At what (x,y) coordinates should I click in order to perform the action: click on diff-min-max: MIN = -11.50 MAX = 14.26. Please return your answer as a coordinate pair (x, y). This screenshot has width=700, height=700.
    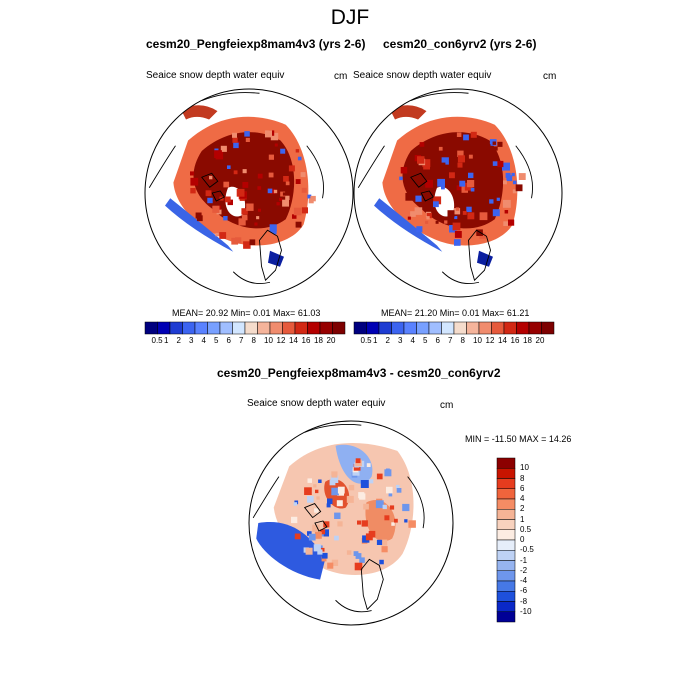
    Looking at the image, I should click on (518, 439).